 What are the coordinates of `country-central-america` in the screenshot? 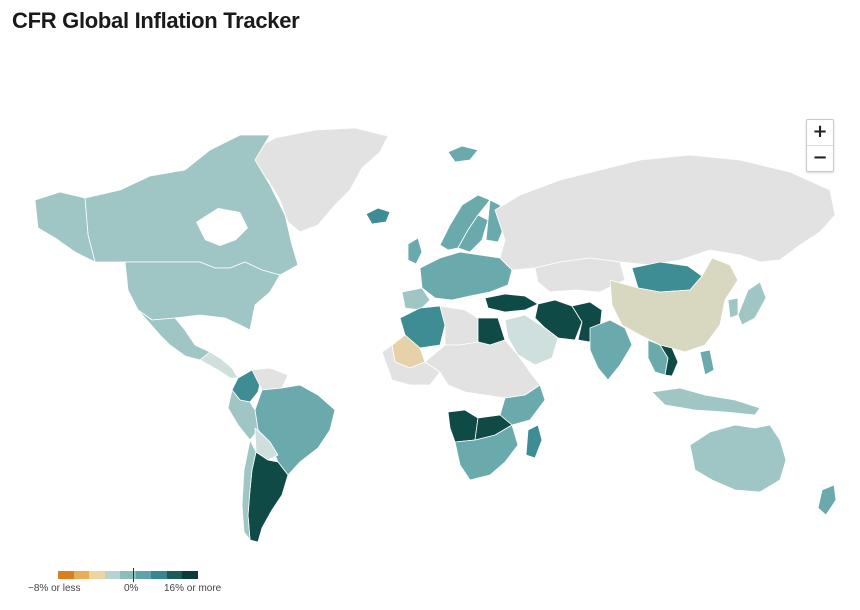 It's located at (219, 365).